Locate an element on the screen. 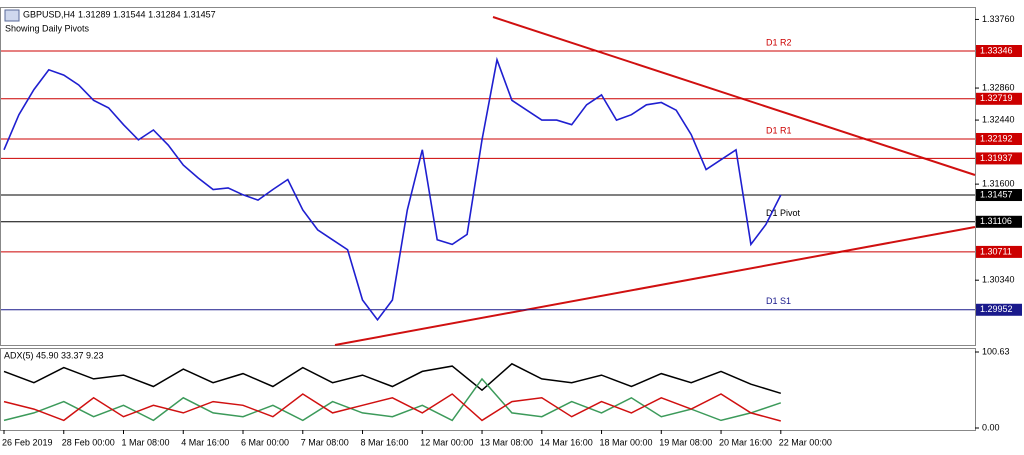 The image size is (1024, 455). x-tick-label: 12 Mar 00:00 is located at coordinates (446, 442).